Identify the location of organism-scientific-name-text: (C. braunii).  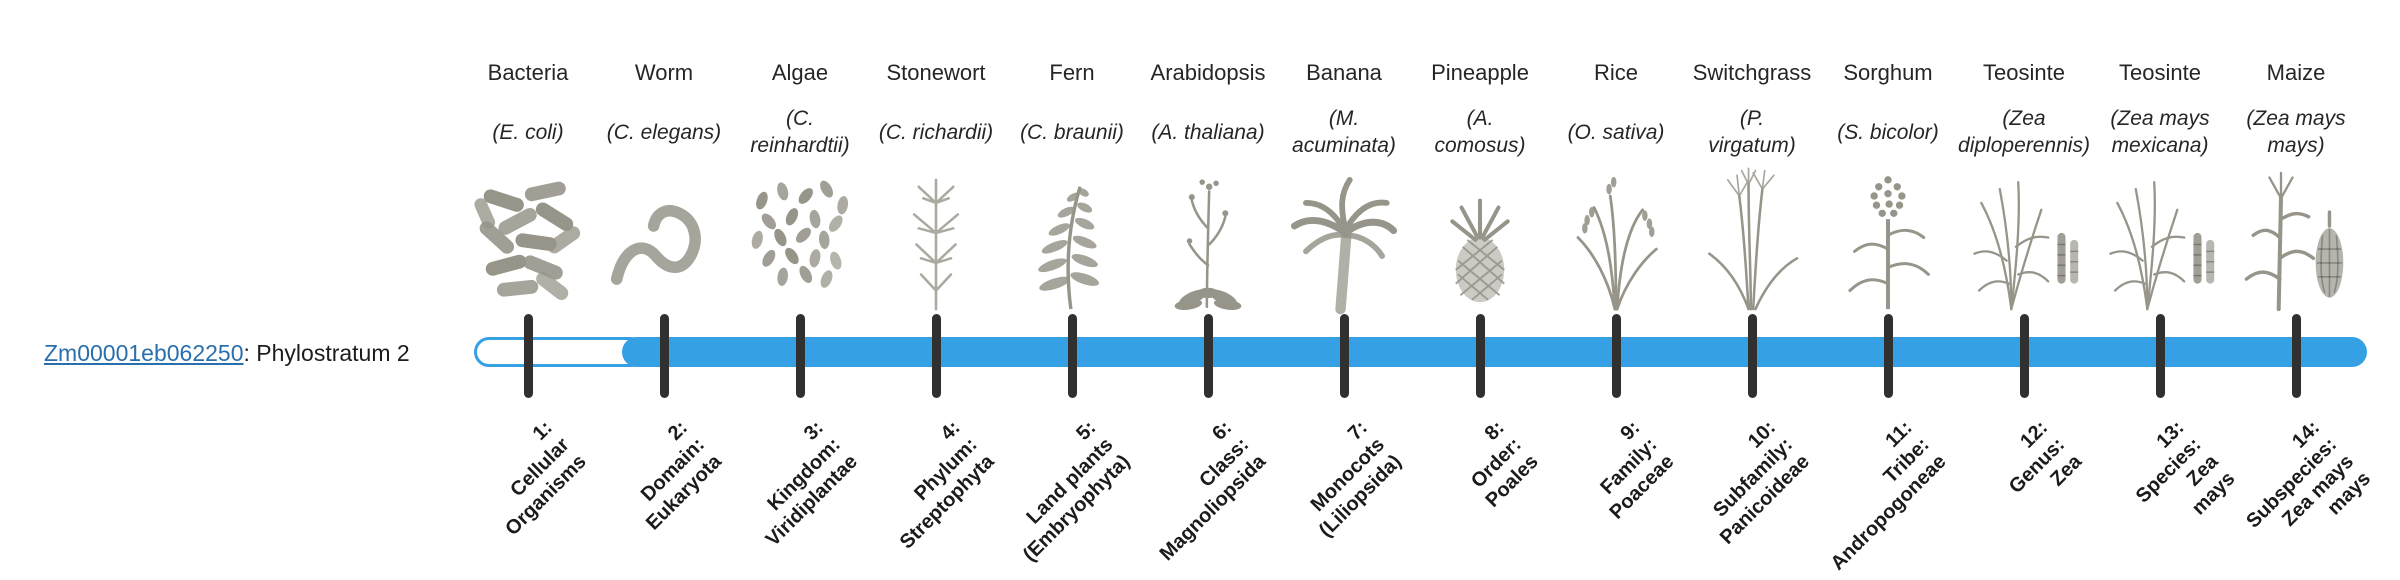
(1072, 132).